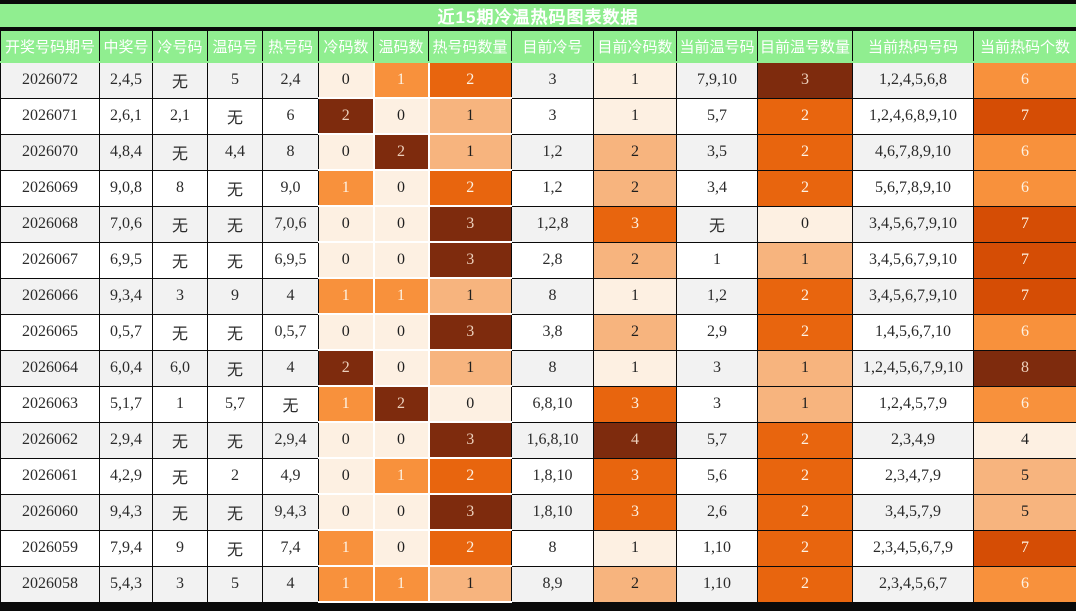 Image resolution: width=1076 pixels, height=611 pixels. I want to click on cur-warm-cell: 5,6, so click(717, 476).